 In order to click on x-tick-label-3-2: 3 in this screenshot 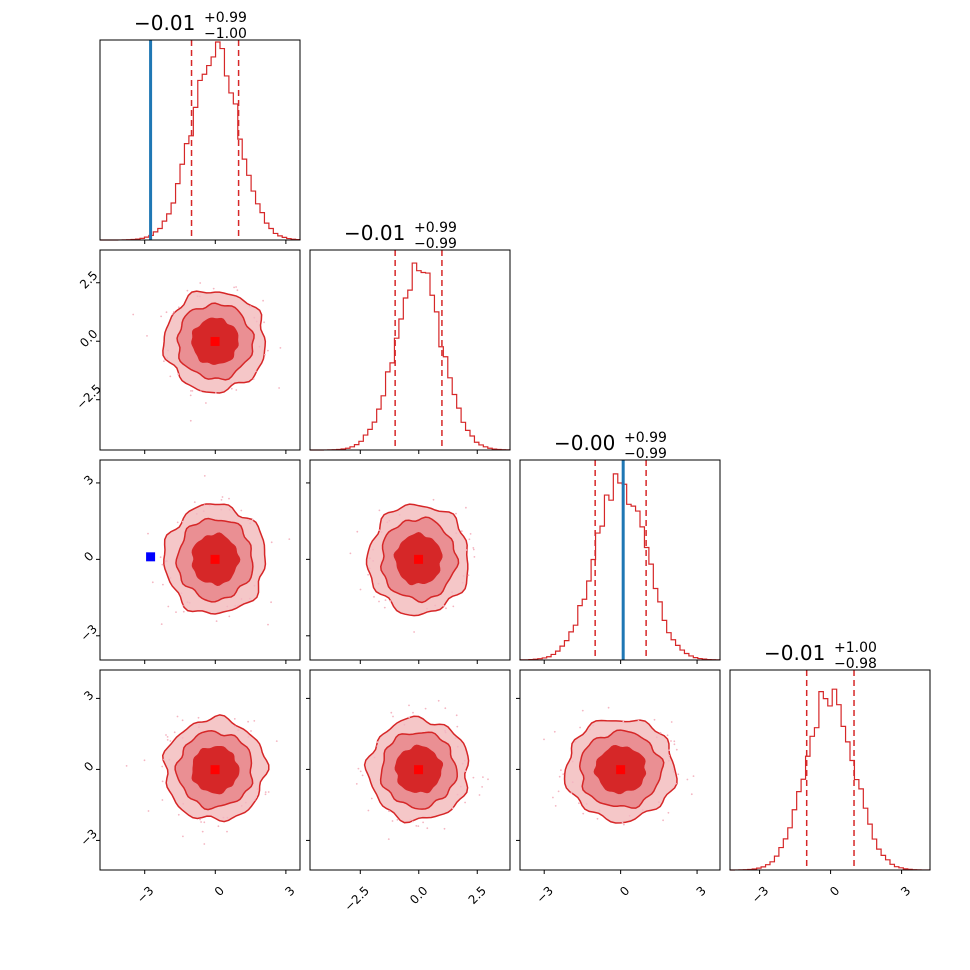, I will do `click(905, 891)`.